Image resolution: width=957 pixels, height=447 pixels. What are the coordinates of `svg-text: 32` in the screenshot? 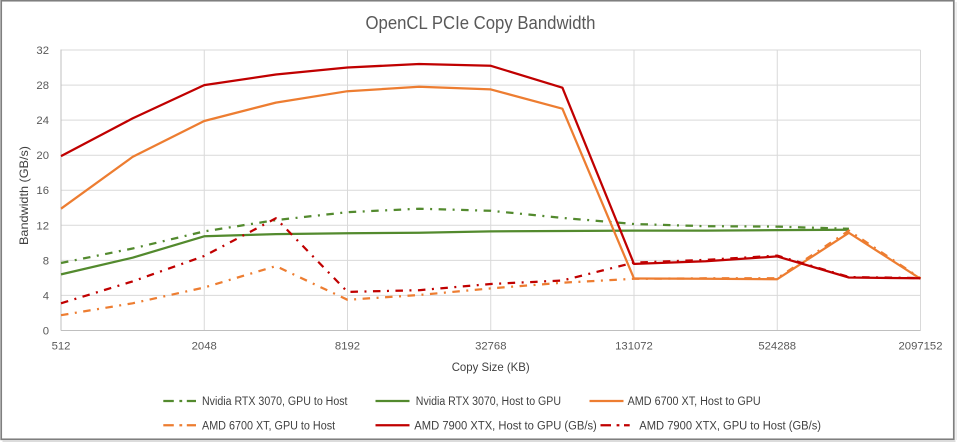 It's located at (42, 51).